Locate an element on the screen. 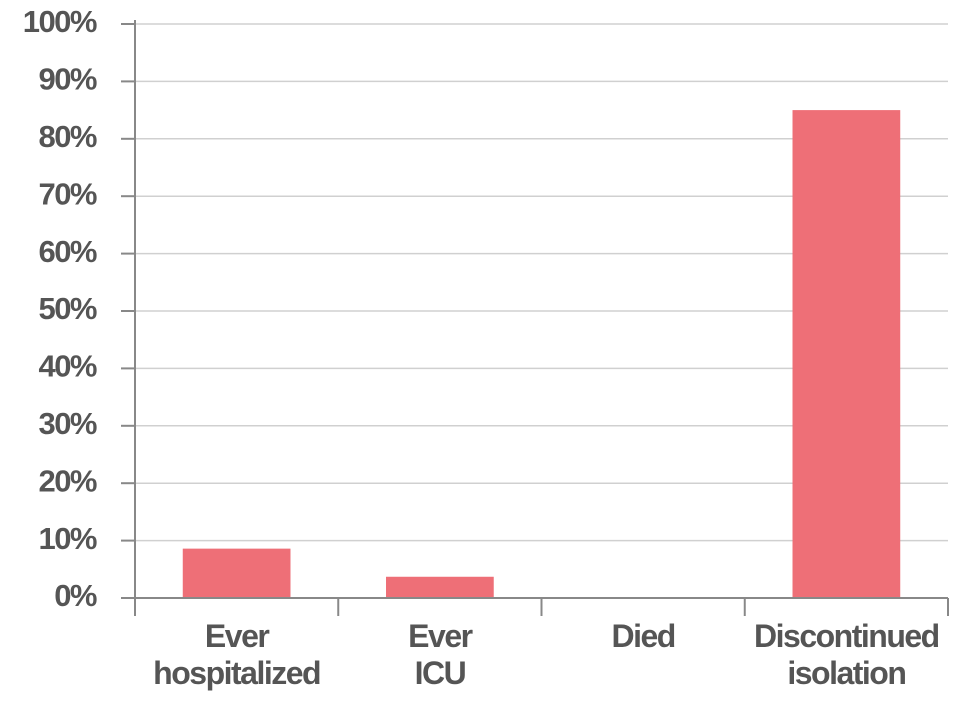 Image resolution: width=961 pixels, height=701 pixels. y-tick-label: 90% is located at coordinates (67, 79).